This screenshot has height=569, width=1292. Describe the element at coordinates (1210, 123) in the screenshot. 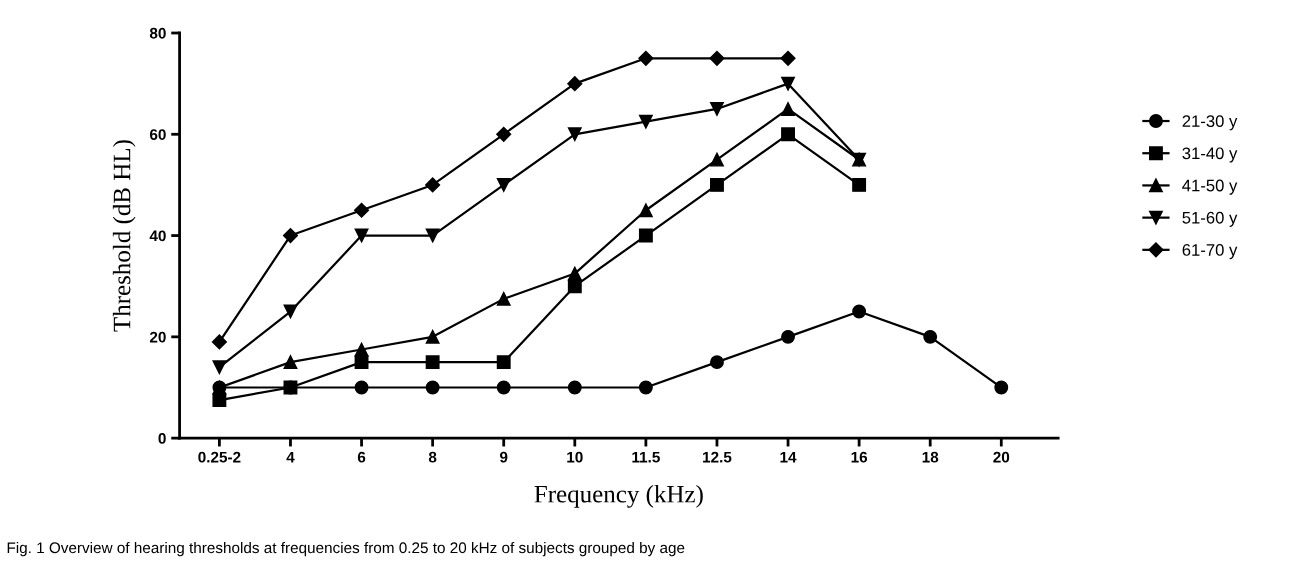

I see `legend-label: 21-30 y` at that location.